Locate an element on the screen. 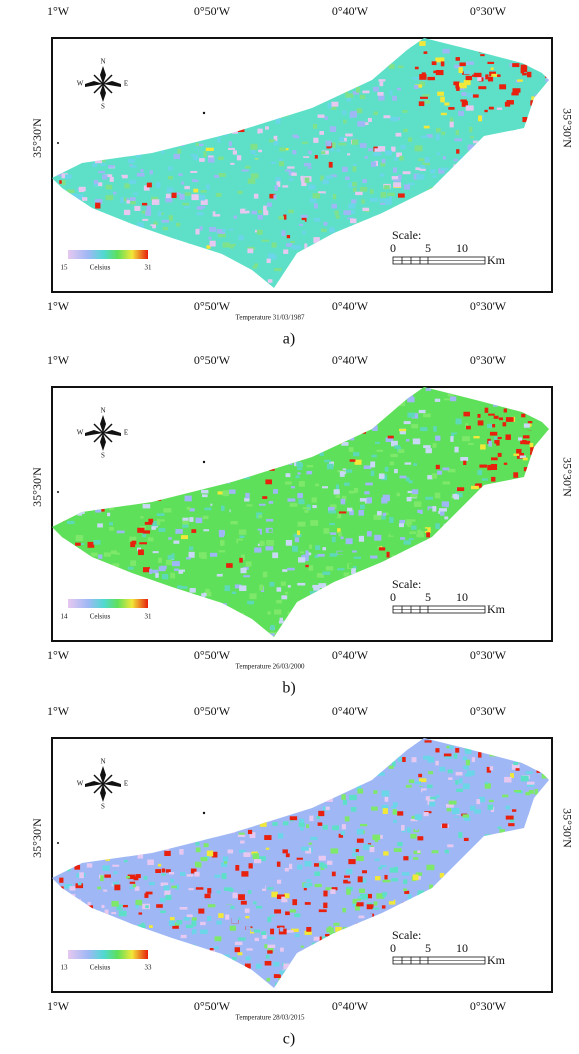 The width and height of the screenshot is (579, 1054). legend-ramp is located at coordinates (108, 603).